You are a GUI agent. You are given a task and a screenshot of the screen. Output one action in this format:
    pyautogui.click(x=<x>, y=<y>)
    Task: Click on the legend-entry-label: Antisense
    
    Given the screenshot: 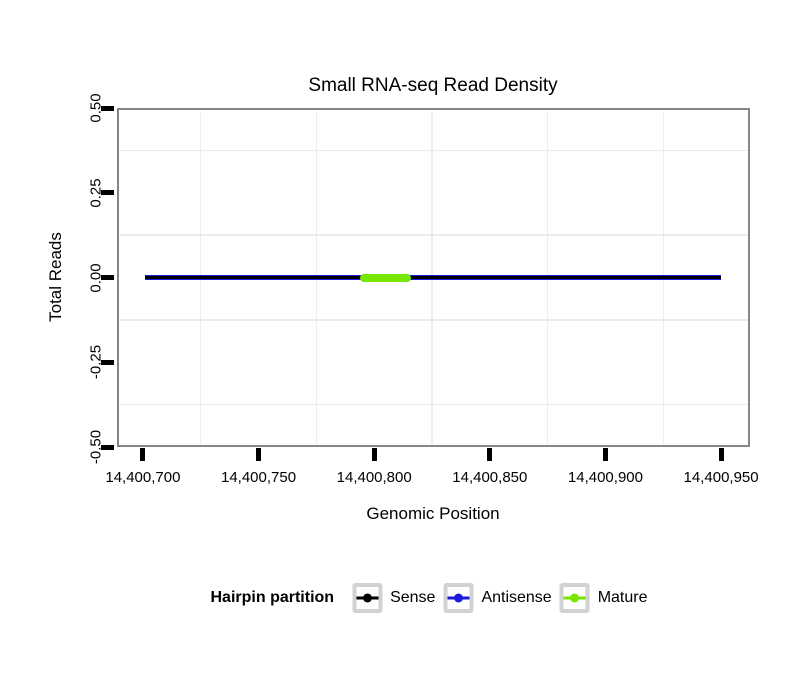 What is the action you would take?
    pyautogui.click(x=516, y=597)
    